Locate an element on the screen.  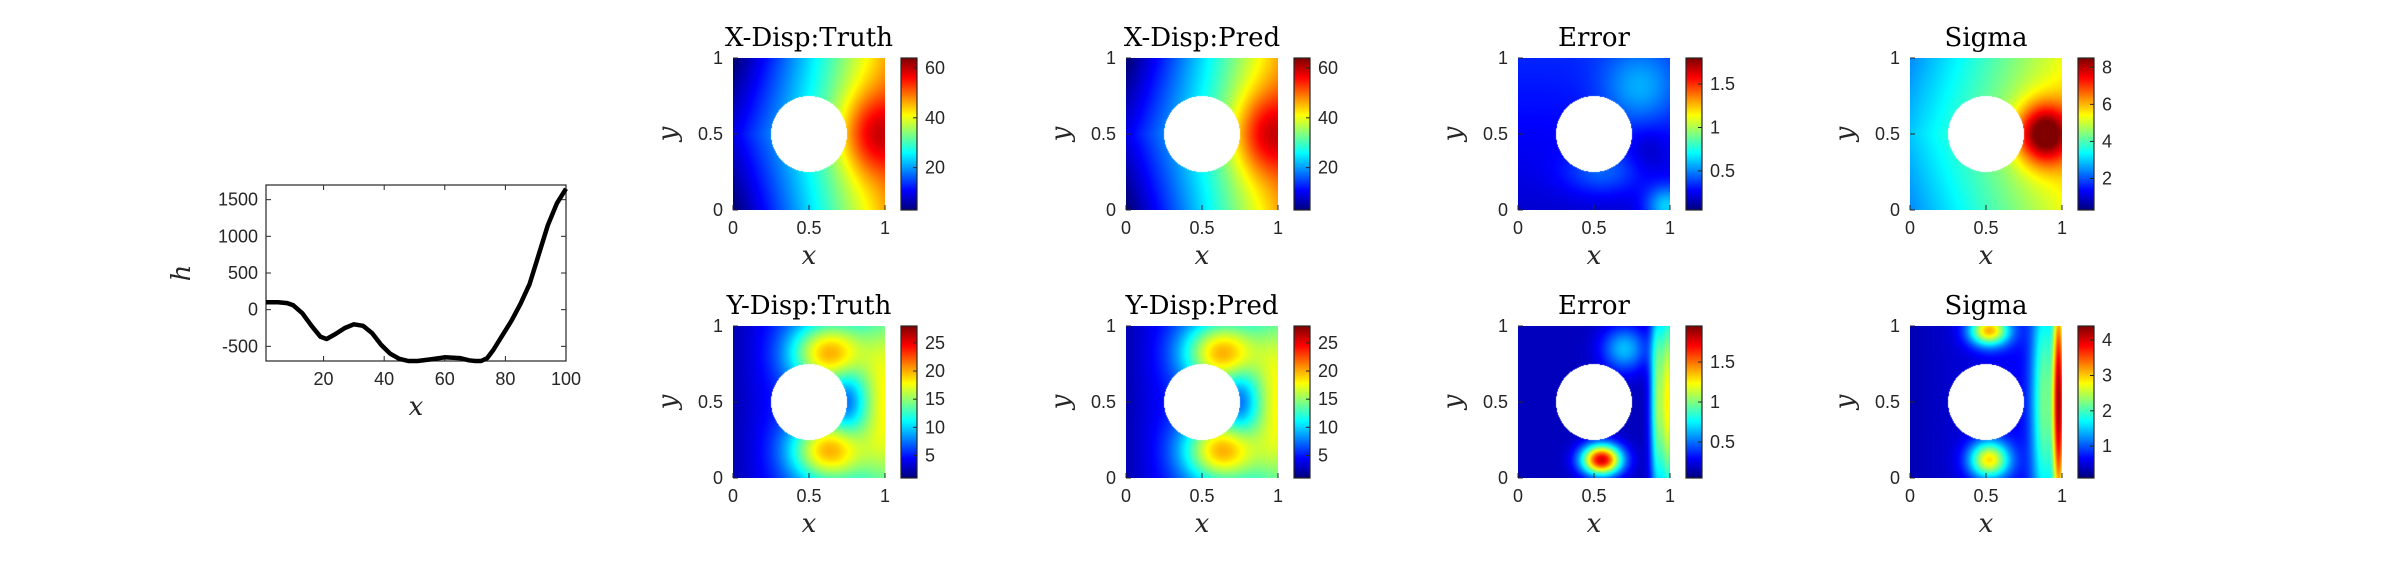
x-tick-label: 40 is located at coordinates (384, 379).